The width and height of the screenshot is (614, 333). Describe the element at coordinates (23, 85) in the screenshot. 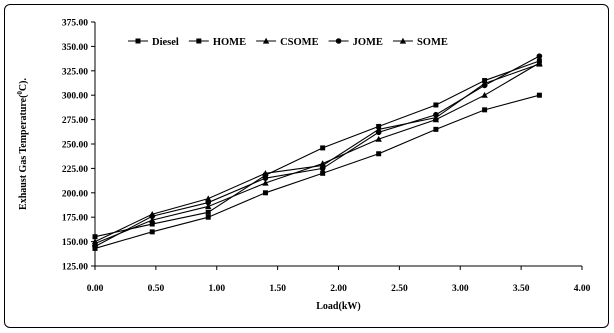

I see `y-axis-title-suffix: C).` at that location.